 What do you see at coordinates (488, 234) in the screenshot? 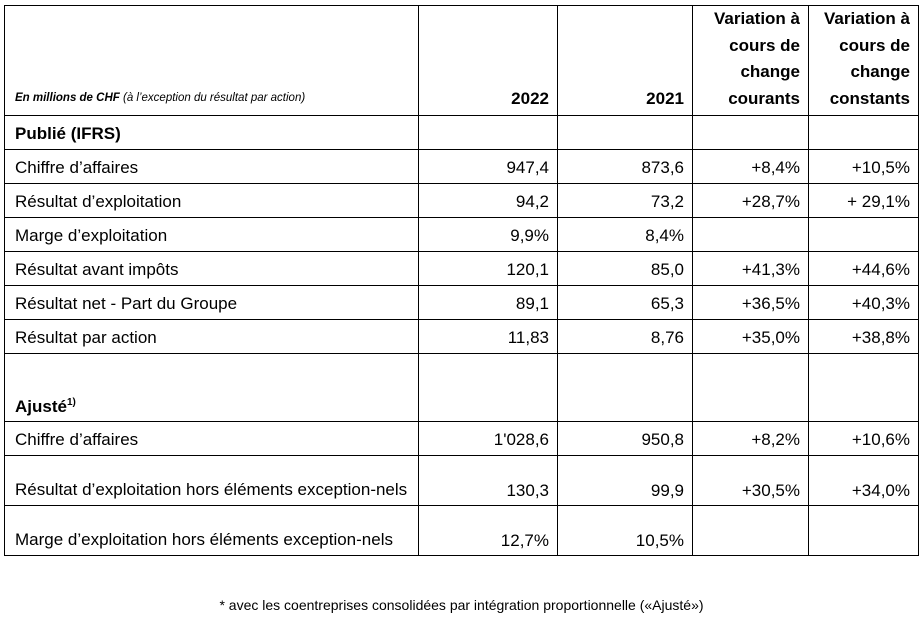
I see `value-2022: 9,9%` at bounding box center [488, 234].